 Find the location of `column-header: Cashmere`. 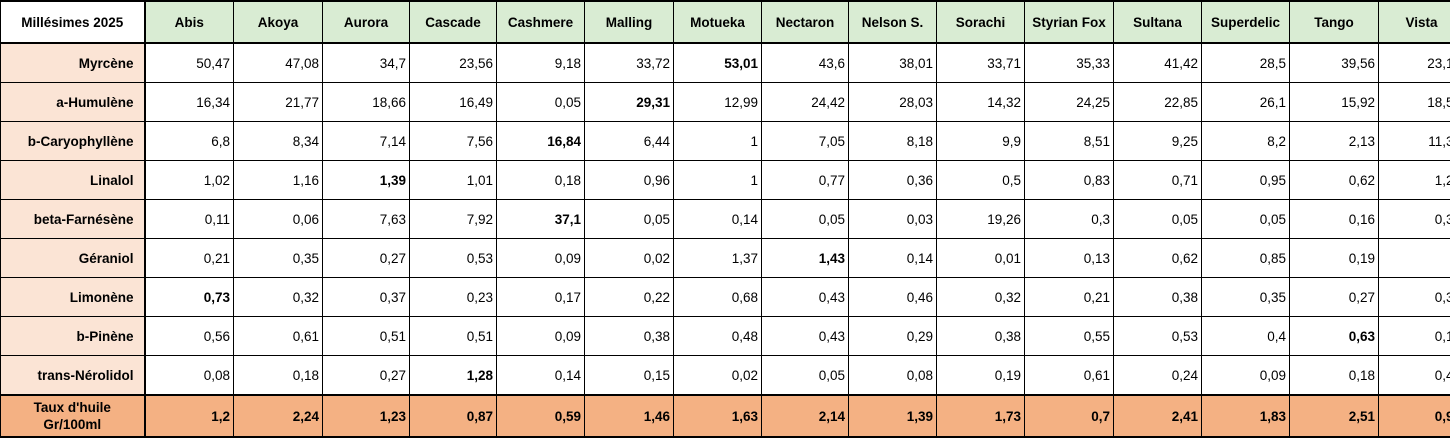

column-header: Cashmere is located at coordinates (541, 22).